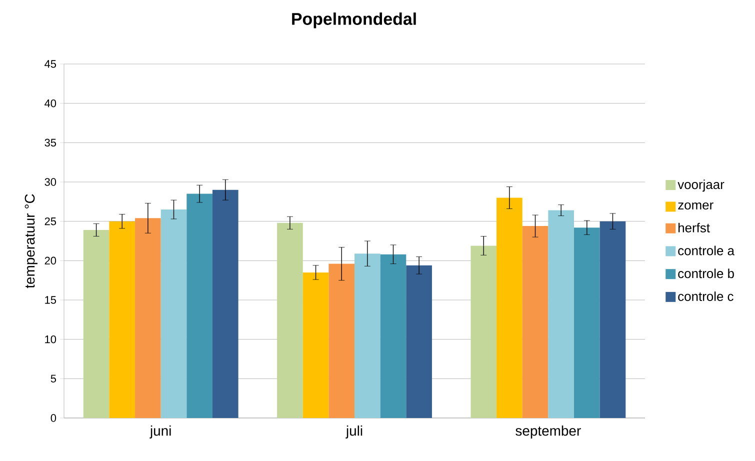 This screenshot has height=461, width=755. What do you see at coordinates (706, 296) in the screenshot?
I see `legend-label: controle c` at bounding box center [706, 296].